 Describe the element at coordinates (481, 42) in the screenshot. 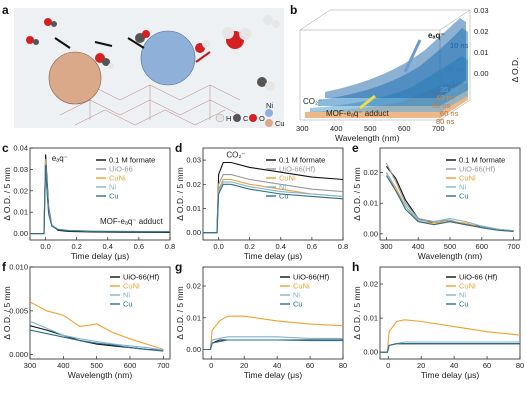

I see `panel-b-z-ticks: 0.00 0.01 0.02 0.03` at that location.